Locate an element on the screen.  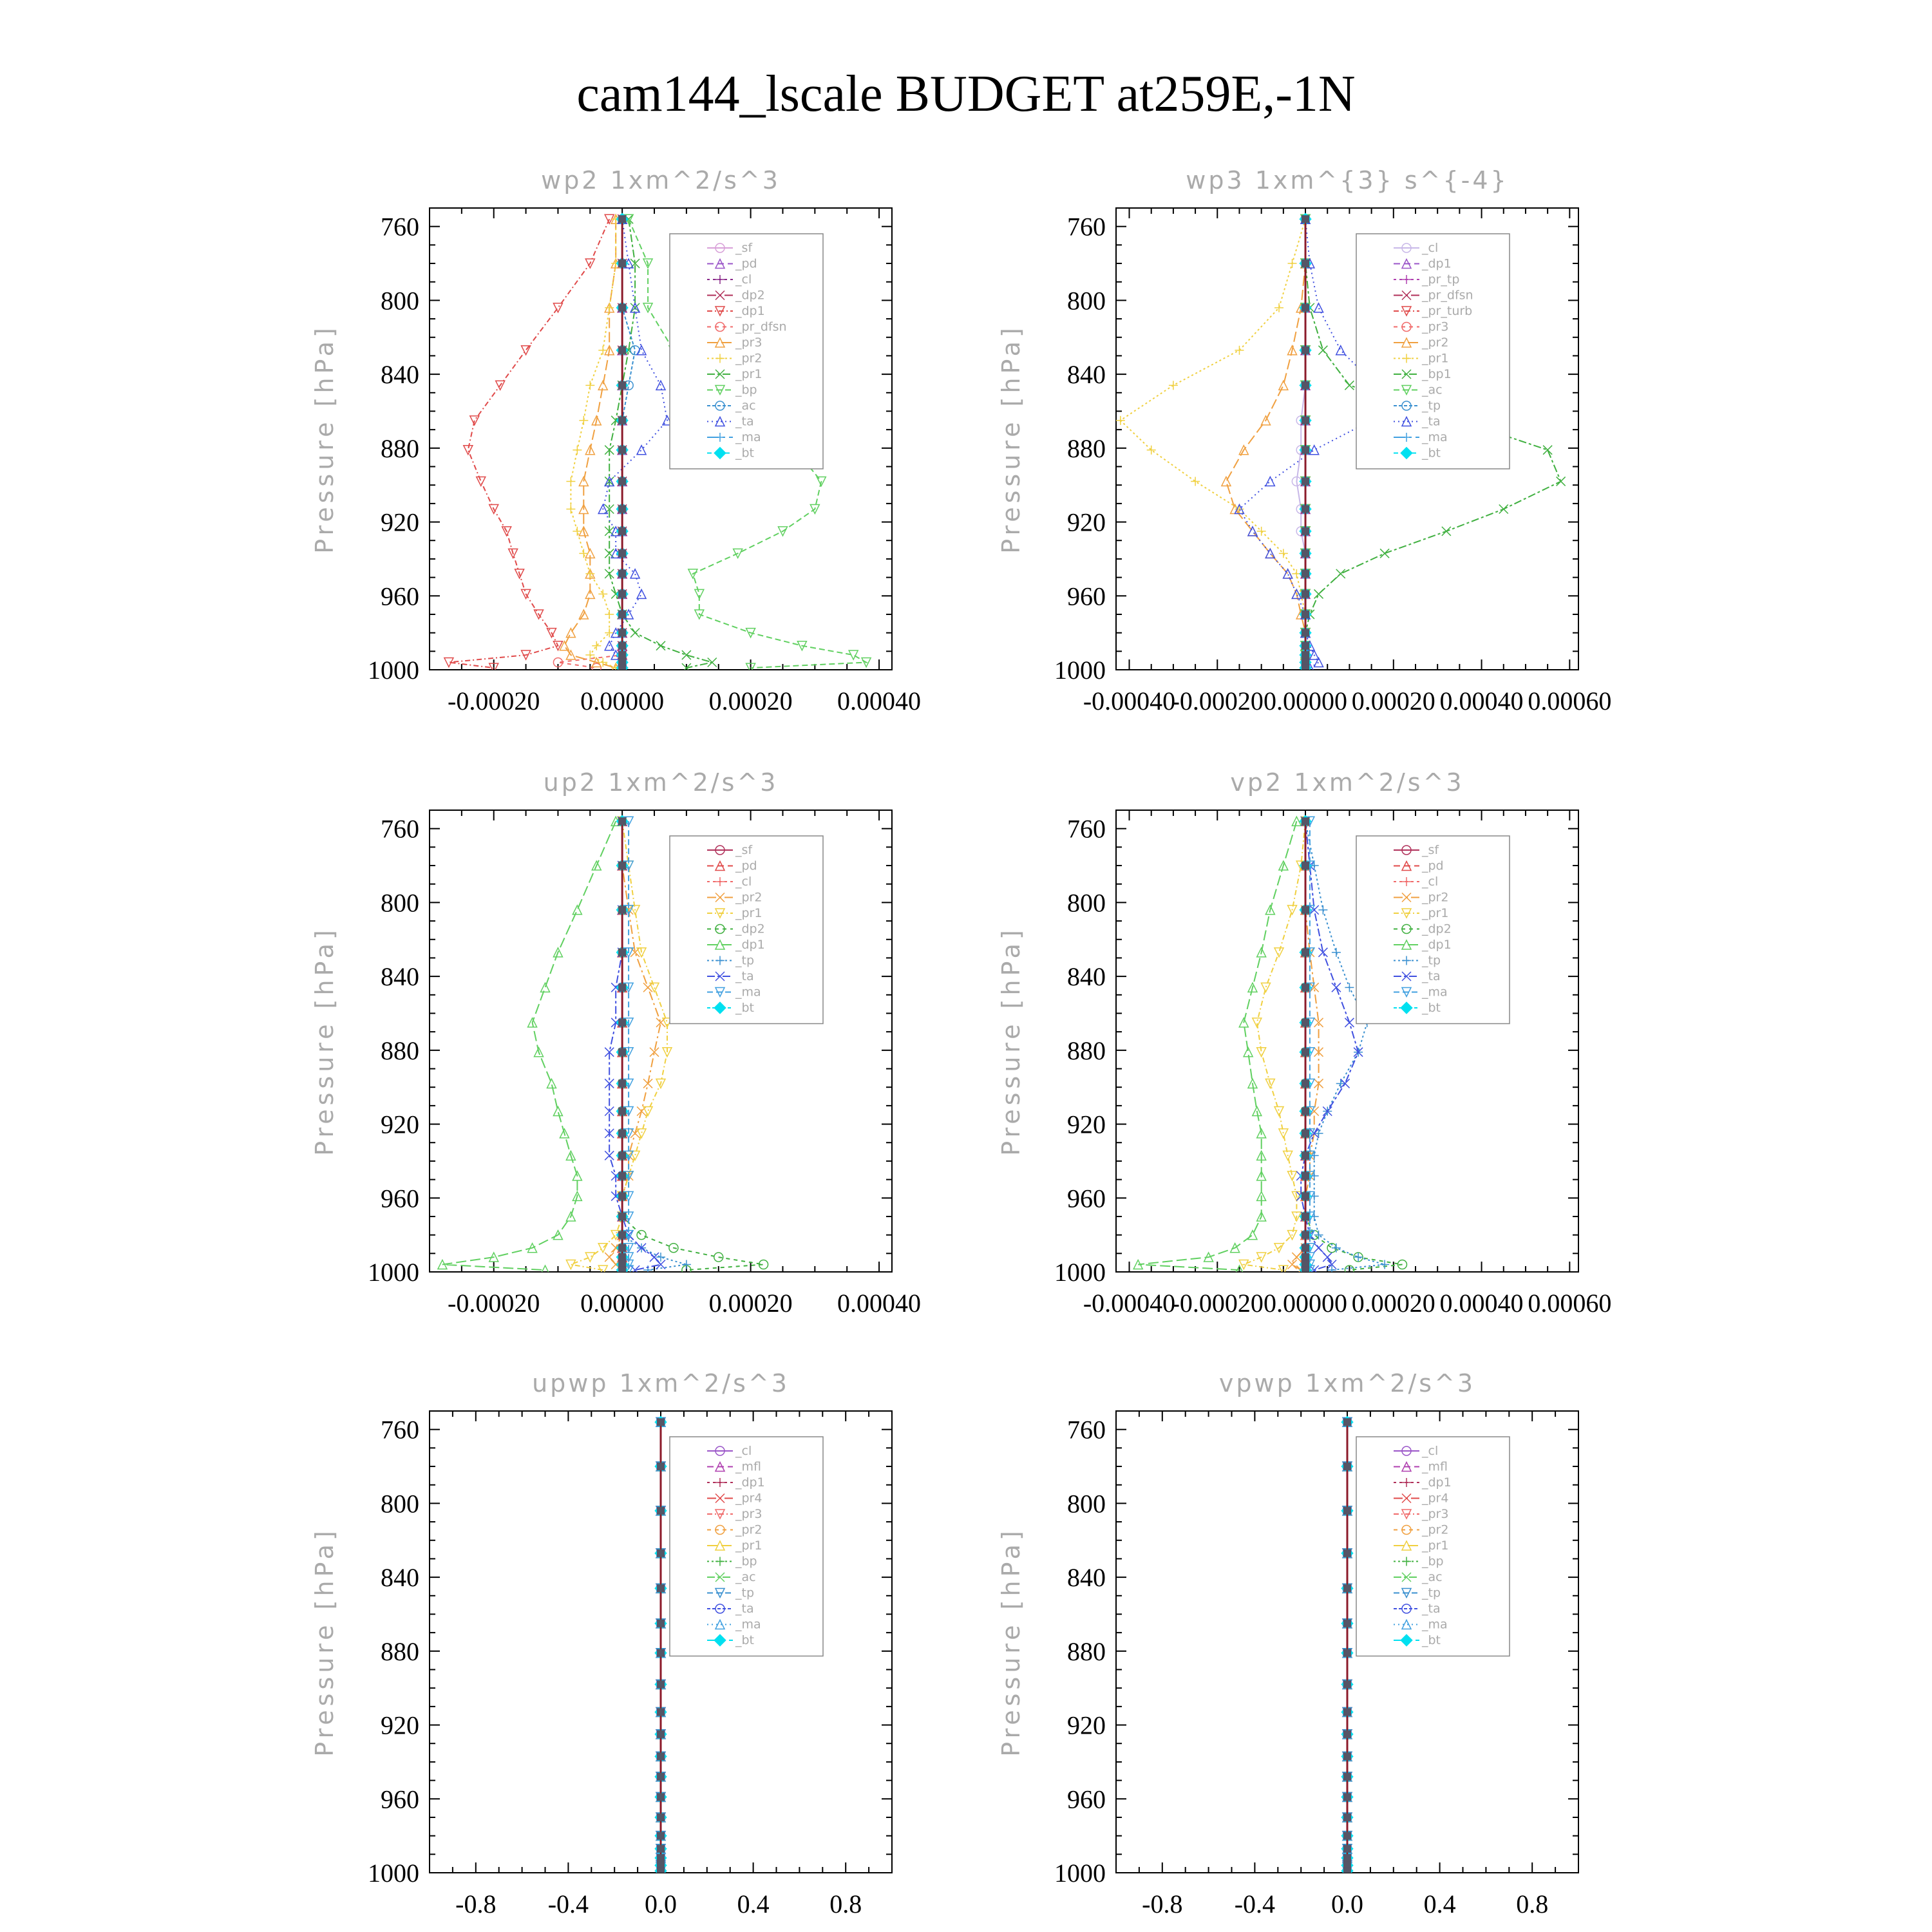
y-tick-label: 880 is located at coordinates (1086, 448).